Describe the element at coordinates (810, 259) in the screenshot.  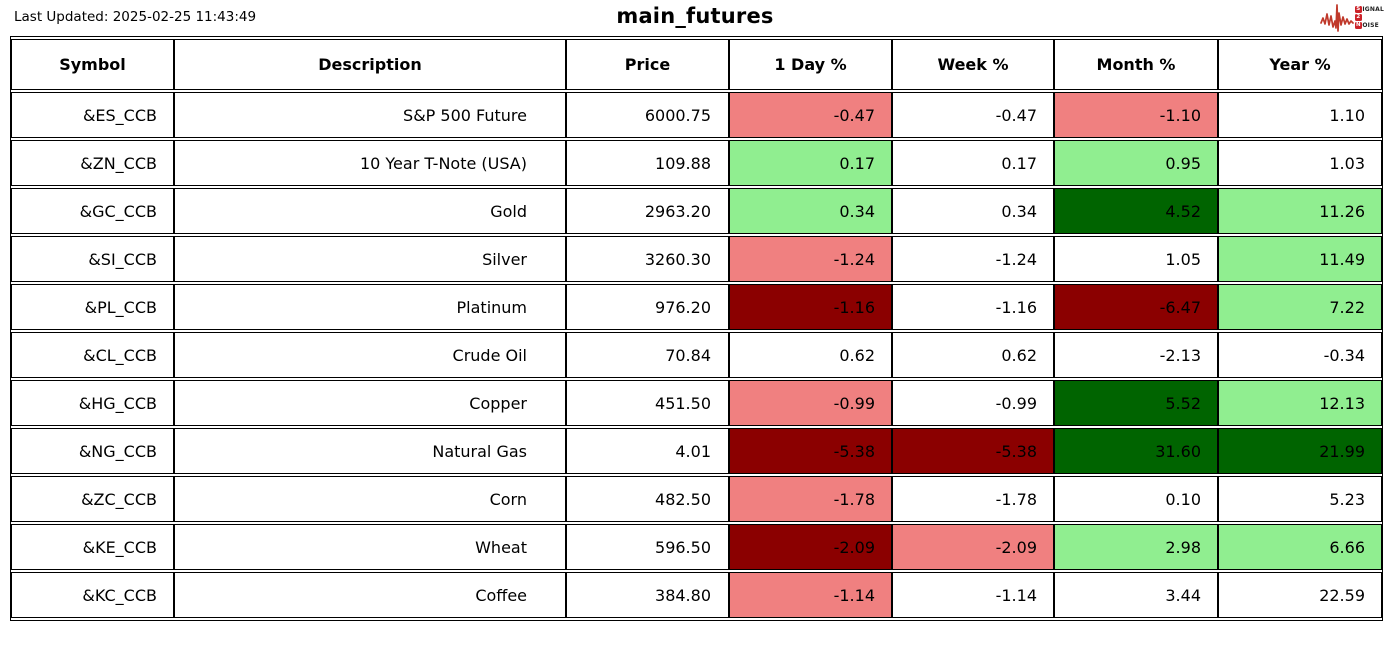
I see `1day-pct-cell: -1.24` at that location.